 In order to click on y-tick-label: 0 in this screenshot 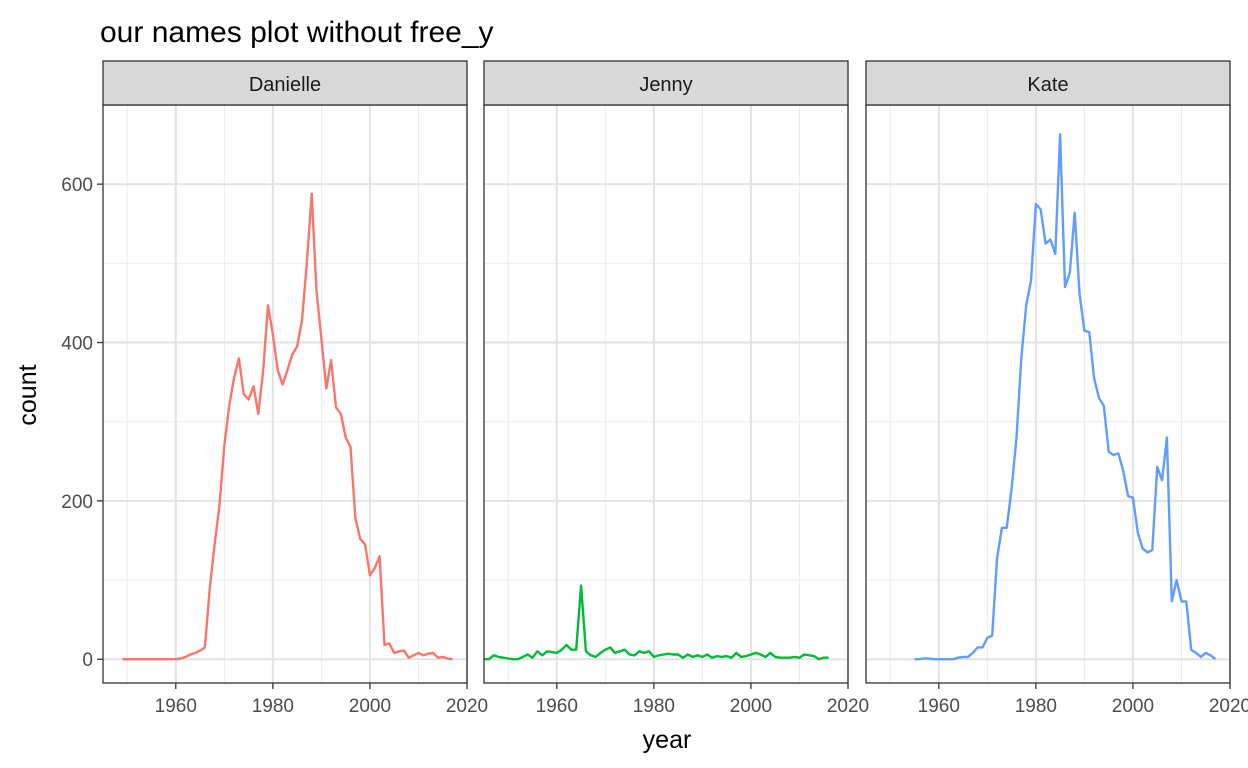, I will do `click(87, 660)`.